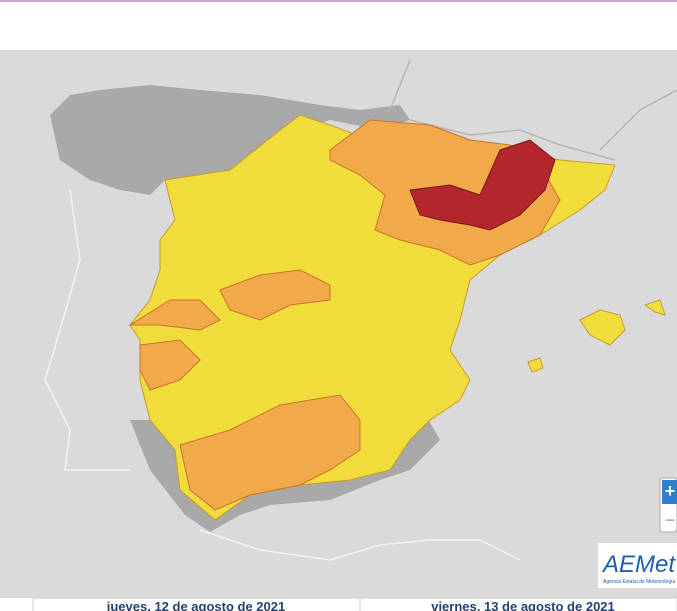 This screenshot has width=677, height=611. What do you see at coordinates (596, 336) in the screenshot?
I see `balearic-islands` at bounding box center [596, 336].